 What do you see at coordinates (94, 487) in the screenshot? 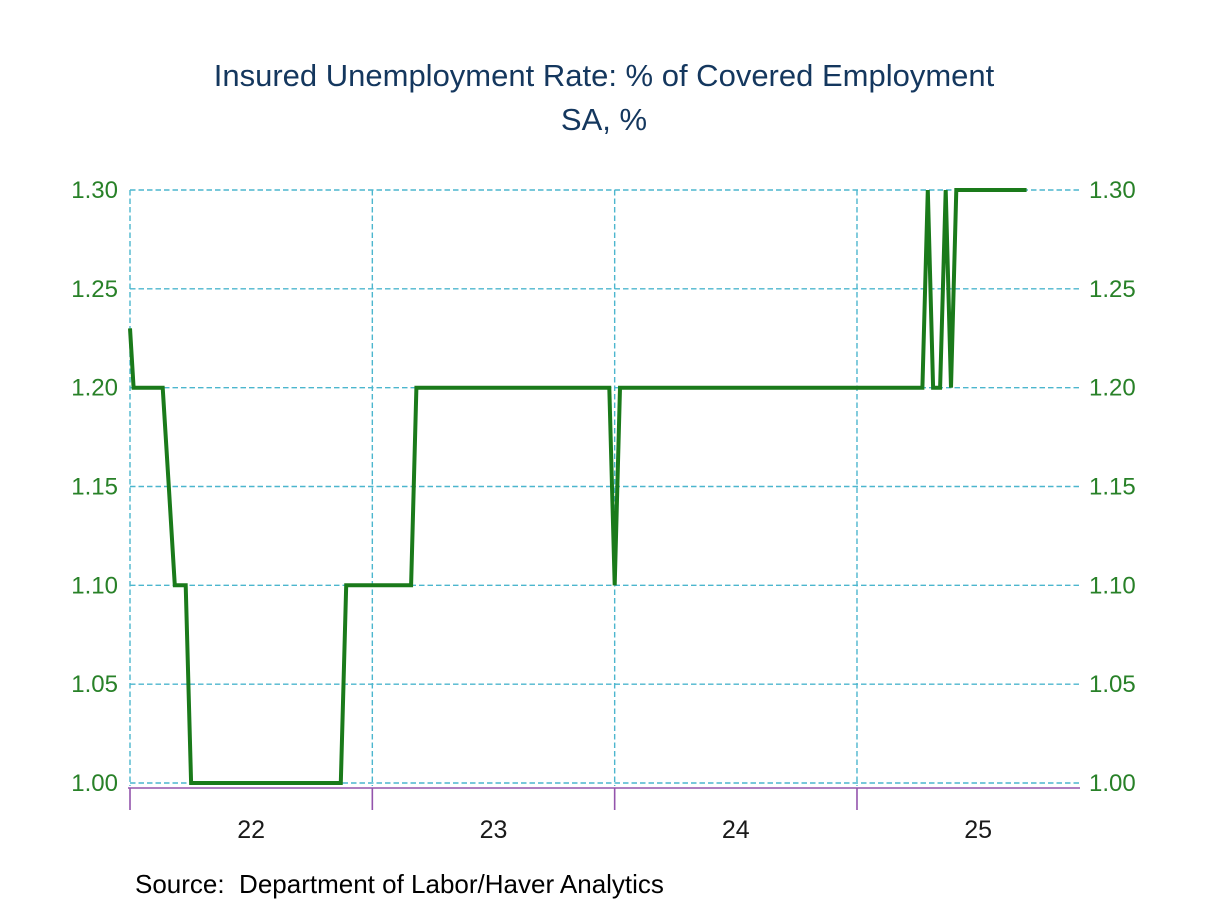
I see `y-label-left-1.15: 1.15` at bounding box center [94, 487].